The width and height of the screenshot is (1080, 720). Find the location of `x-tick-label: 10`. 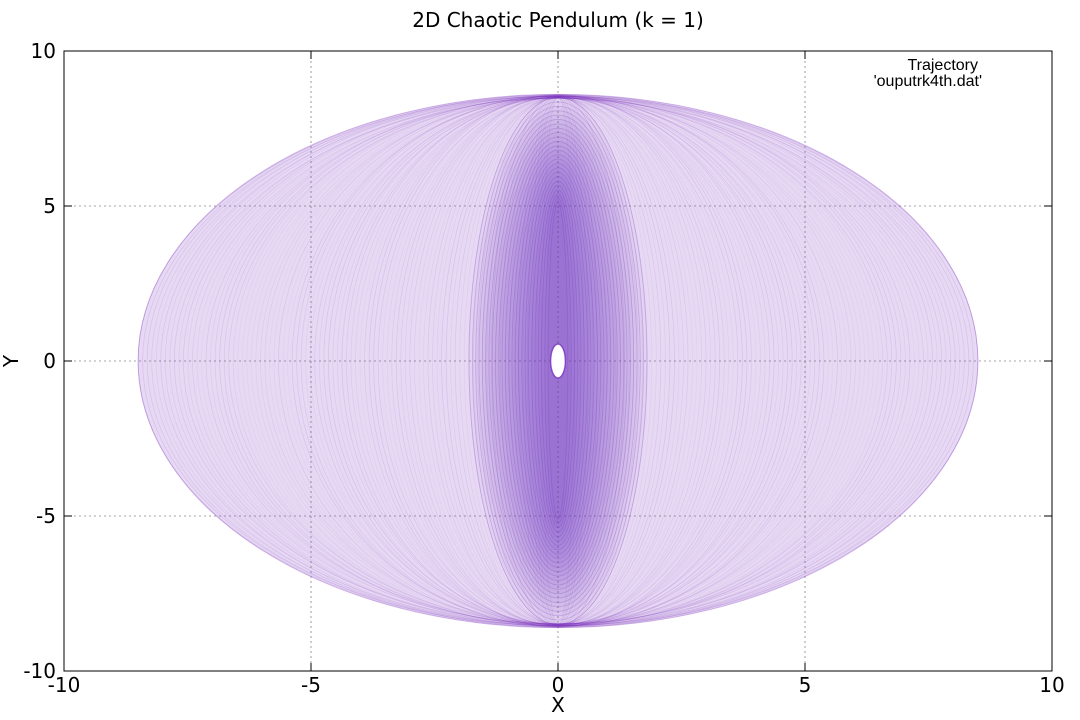

x-tick-label: 10 is located at coordinates (1051, 685).